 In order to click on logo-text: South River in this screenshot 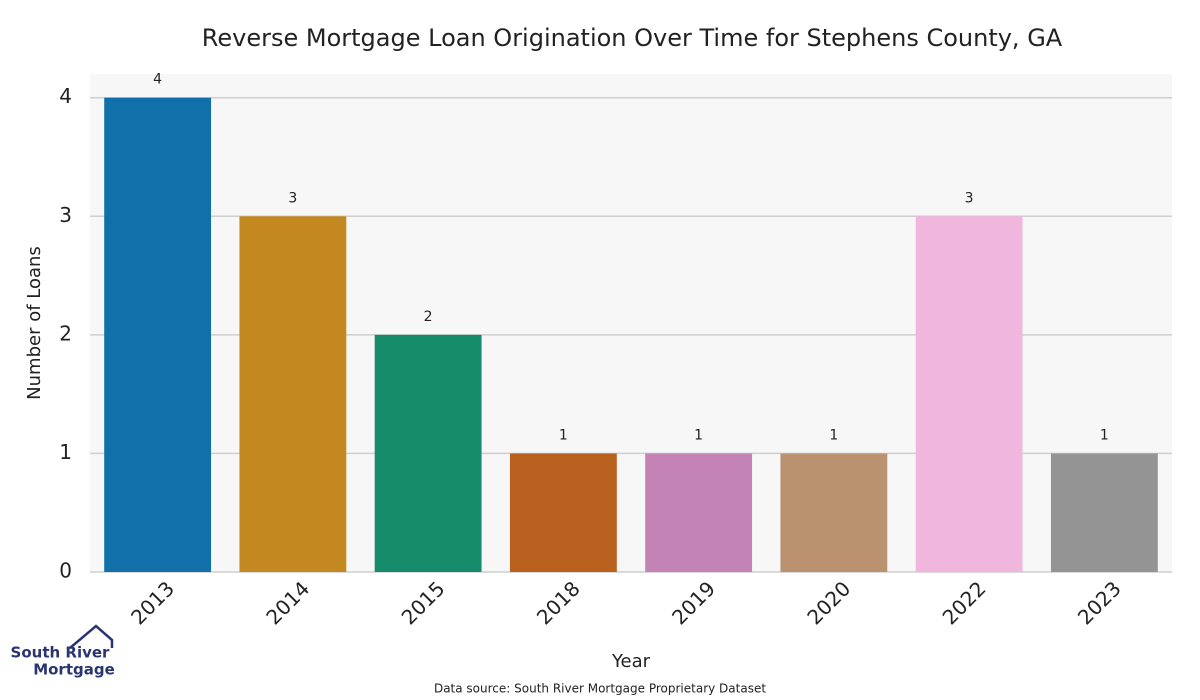, I will do `click(61, 653)`.